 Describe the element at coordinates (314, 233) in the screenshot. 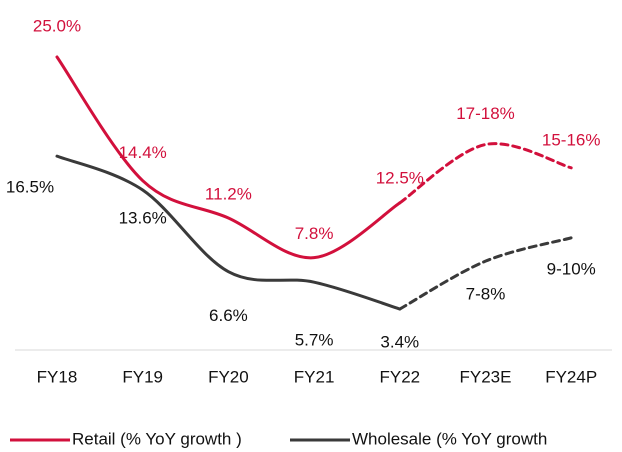

I see `data-label: 7.8%` at that location.